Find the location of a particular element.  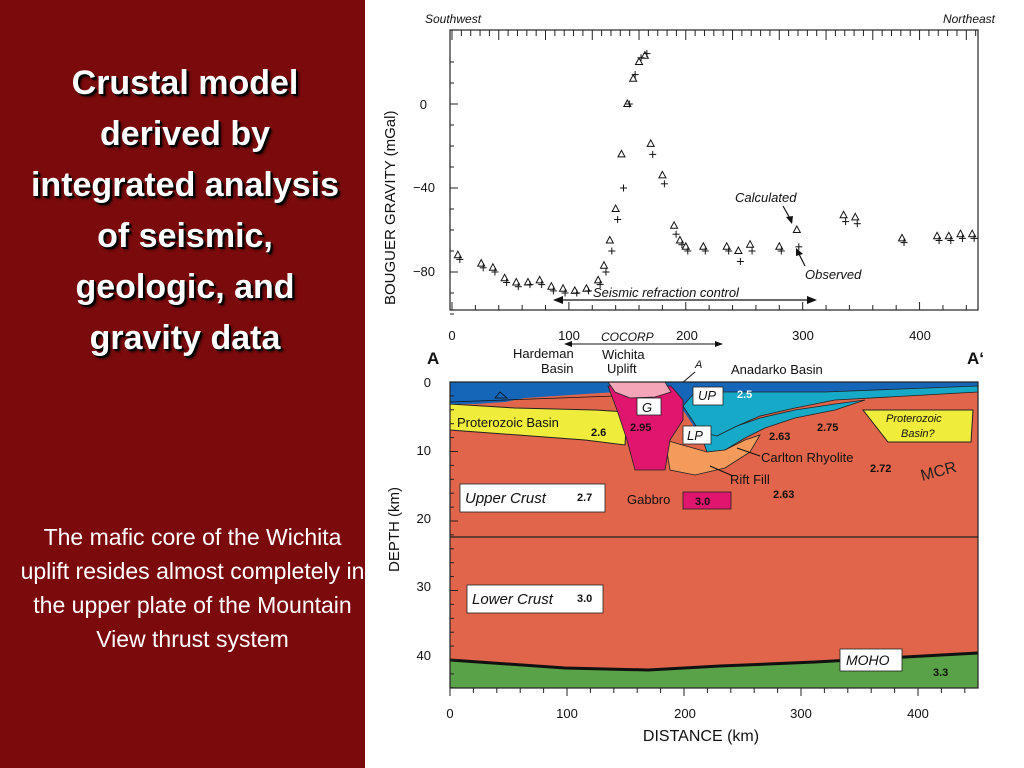

calculated-label: Calculated is located at coordinates (766, 197).